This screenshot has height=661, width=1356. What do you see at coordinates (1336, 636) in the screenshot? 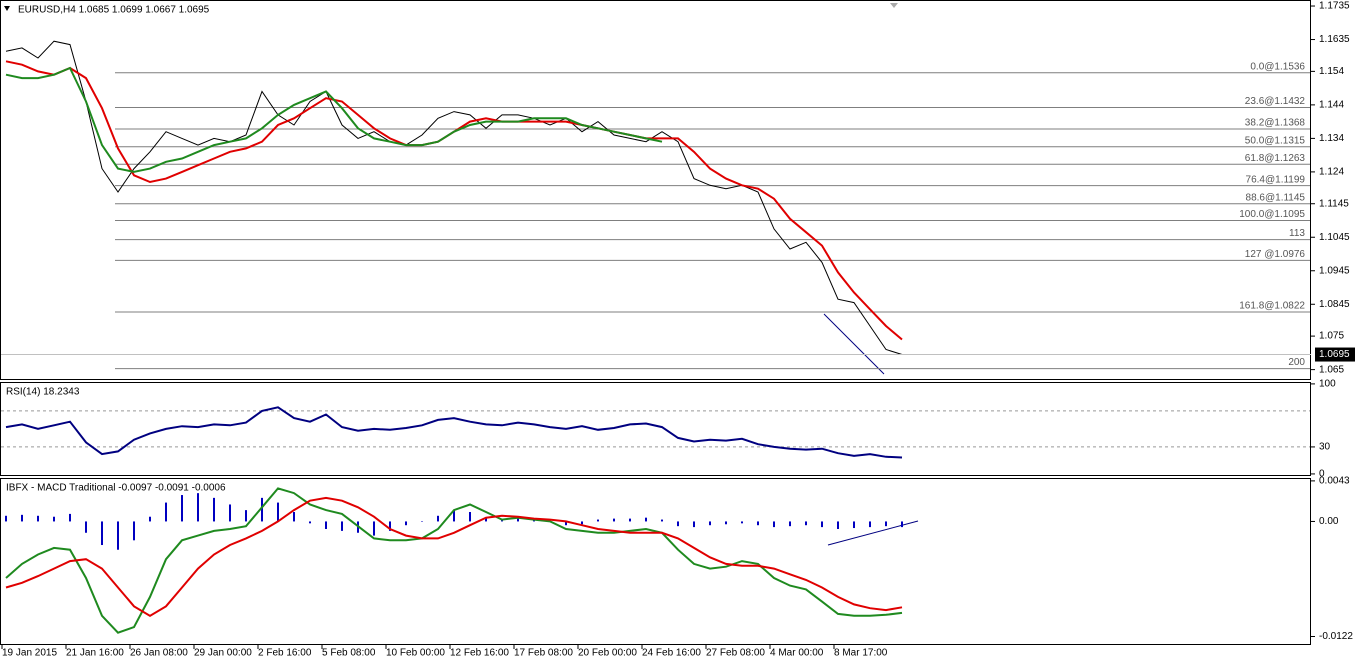
I see `y-tick-label: -0.0122` at bounding box center [1336, 636].